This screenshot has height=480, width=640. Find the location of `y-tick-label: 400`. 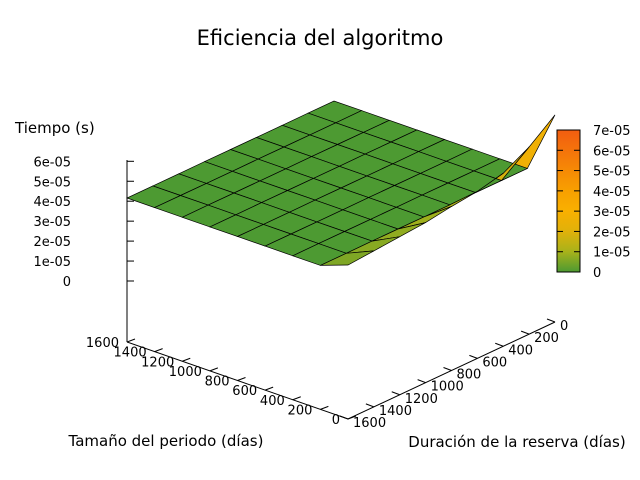

y-tick-label: 400 is located at coordinates (520, 350).